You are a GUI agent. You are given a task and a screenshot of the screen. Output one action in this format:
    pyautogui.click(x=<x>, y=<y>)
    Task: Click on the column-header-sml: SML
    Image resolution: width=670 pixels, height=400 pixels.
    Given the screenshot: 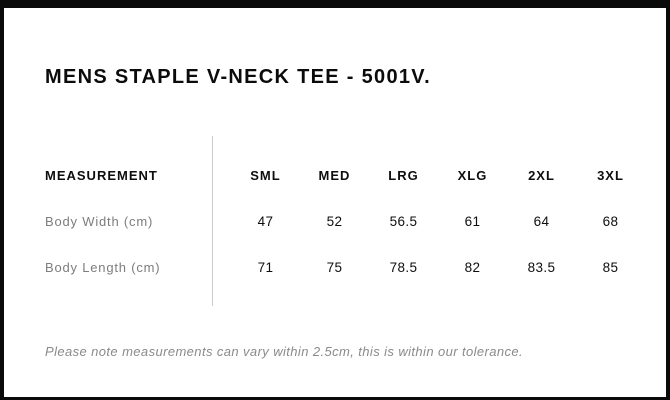 What is the action you would take?
    pyautogui.click(x=265, y=175)
    